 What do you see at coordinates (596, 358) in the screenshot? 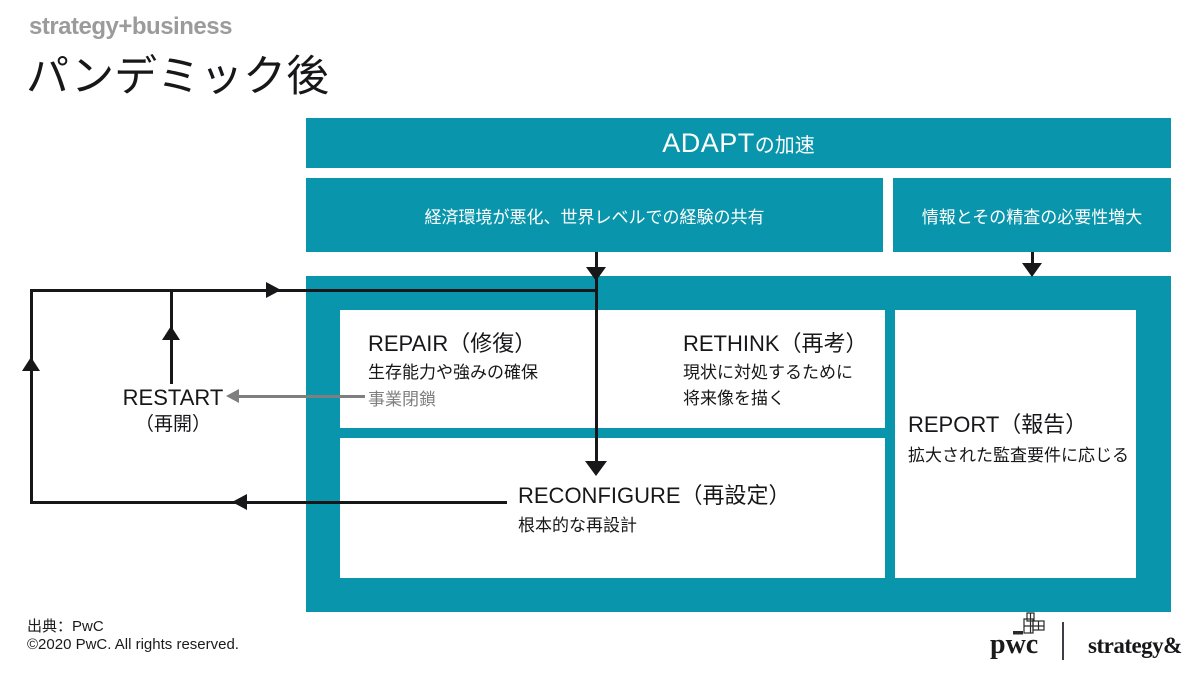
I see `connector-main-vertical` at bounding box center [596, 358].